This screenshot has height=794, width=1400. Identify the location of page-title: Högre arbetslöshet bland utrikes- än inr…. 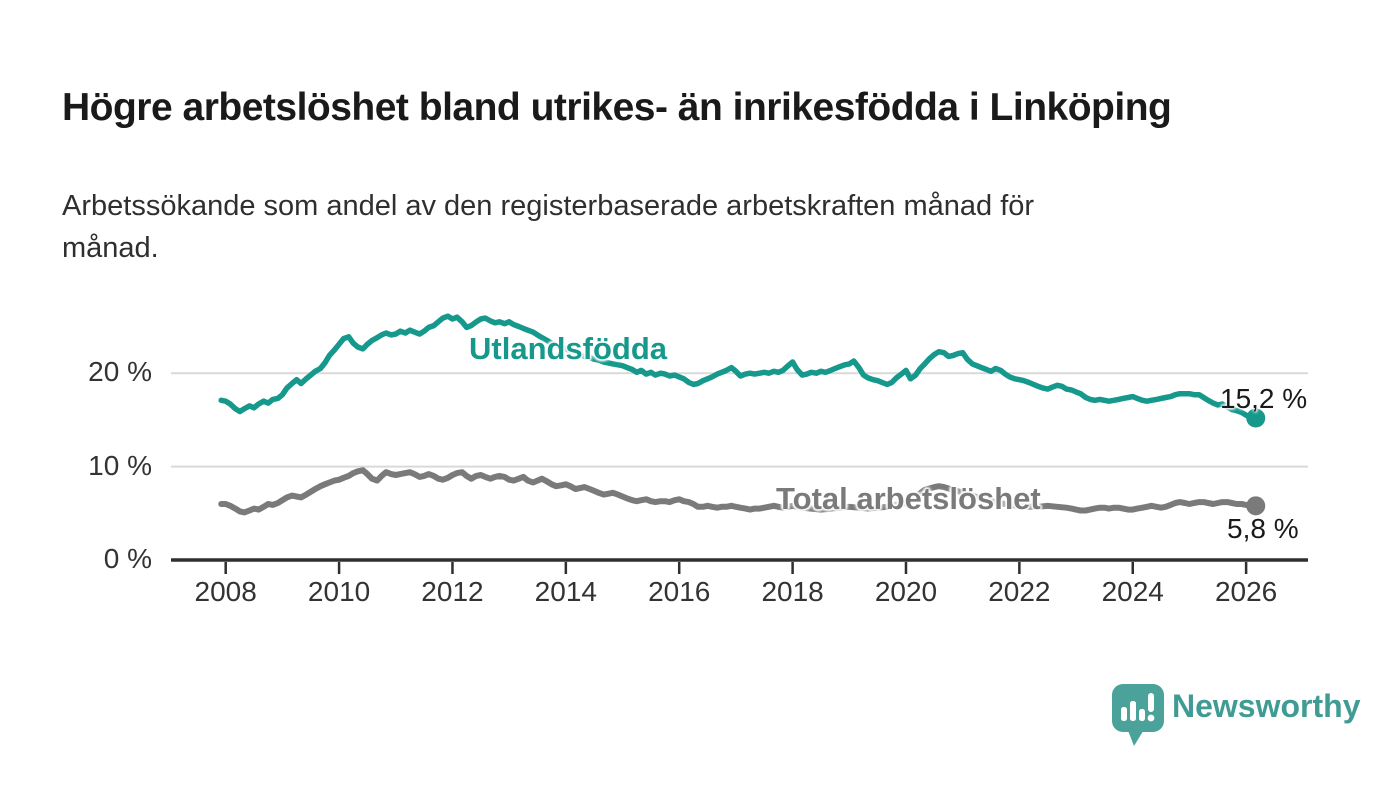
(617, 108).